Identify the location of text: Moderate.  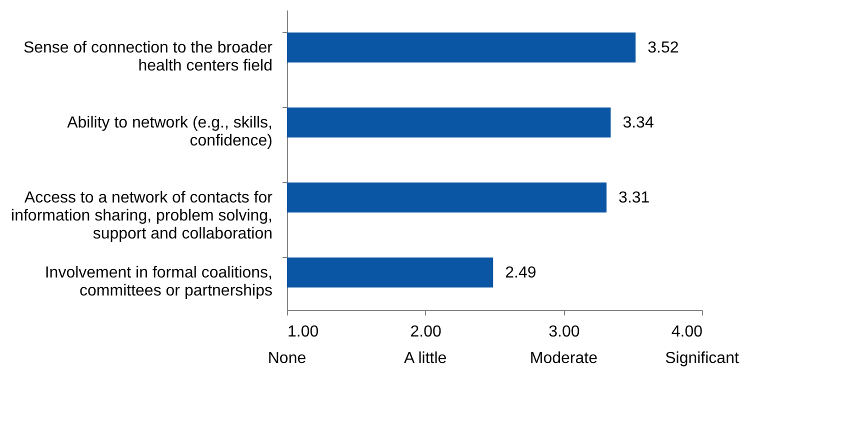
(564, 358).